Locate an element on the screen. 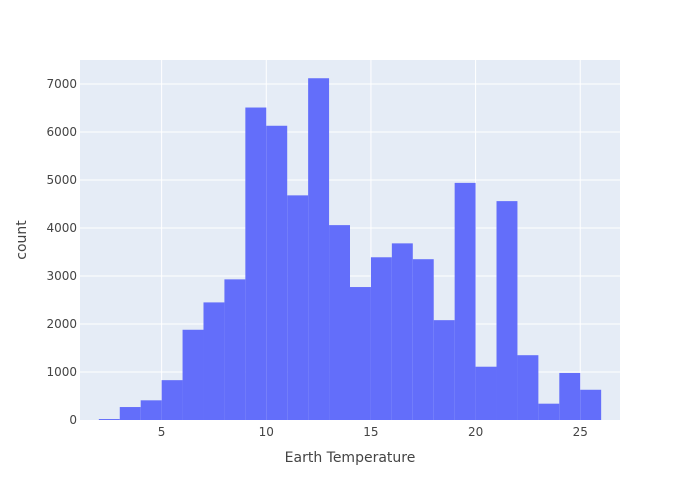 The height and width of the screenshot is (504, 700). x-tick-label: 25 is located at coordinates (580, 432).